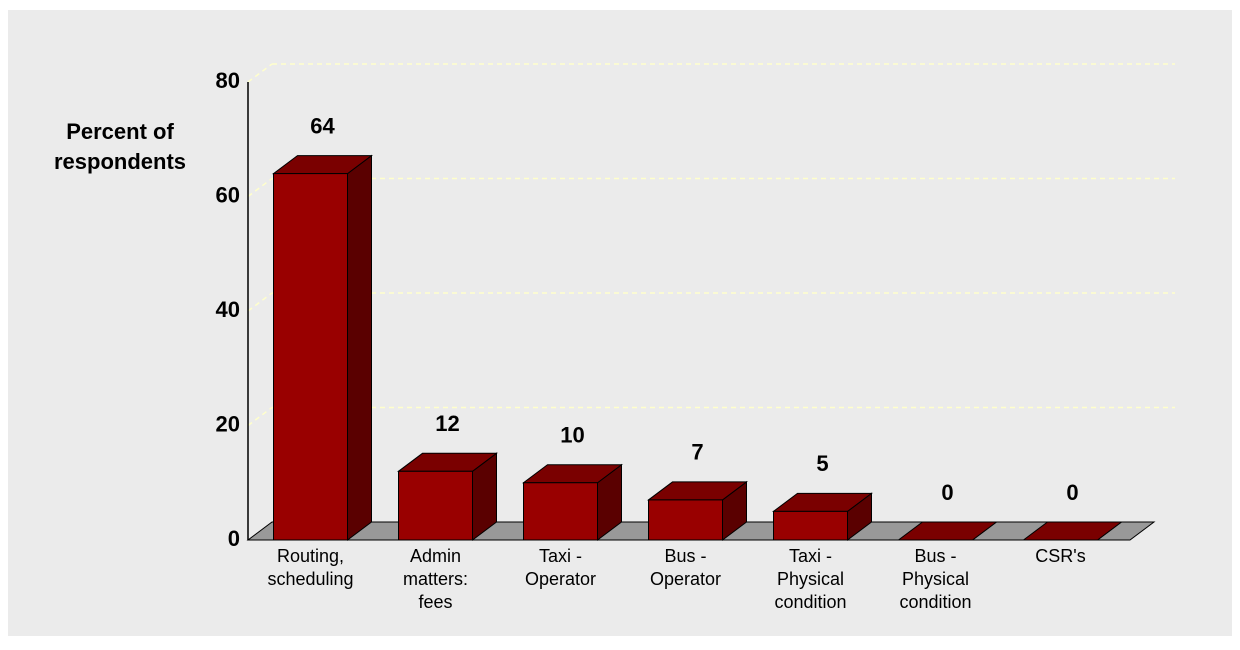  What do you see at coordinates (935, 579) in the screenshot?
I see `x-tick-label: Bus - Physical condition` at bounding box center [935, 579].